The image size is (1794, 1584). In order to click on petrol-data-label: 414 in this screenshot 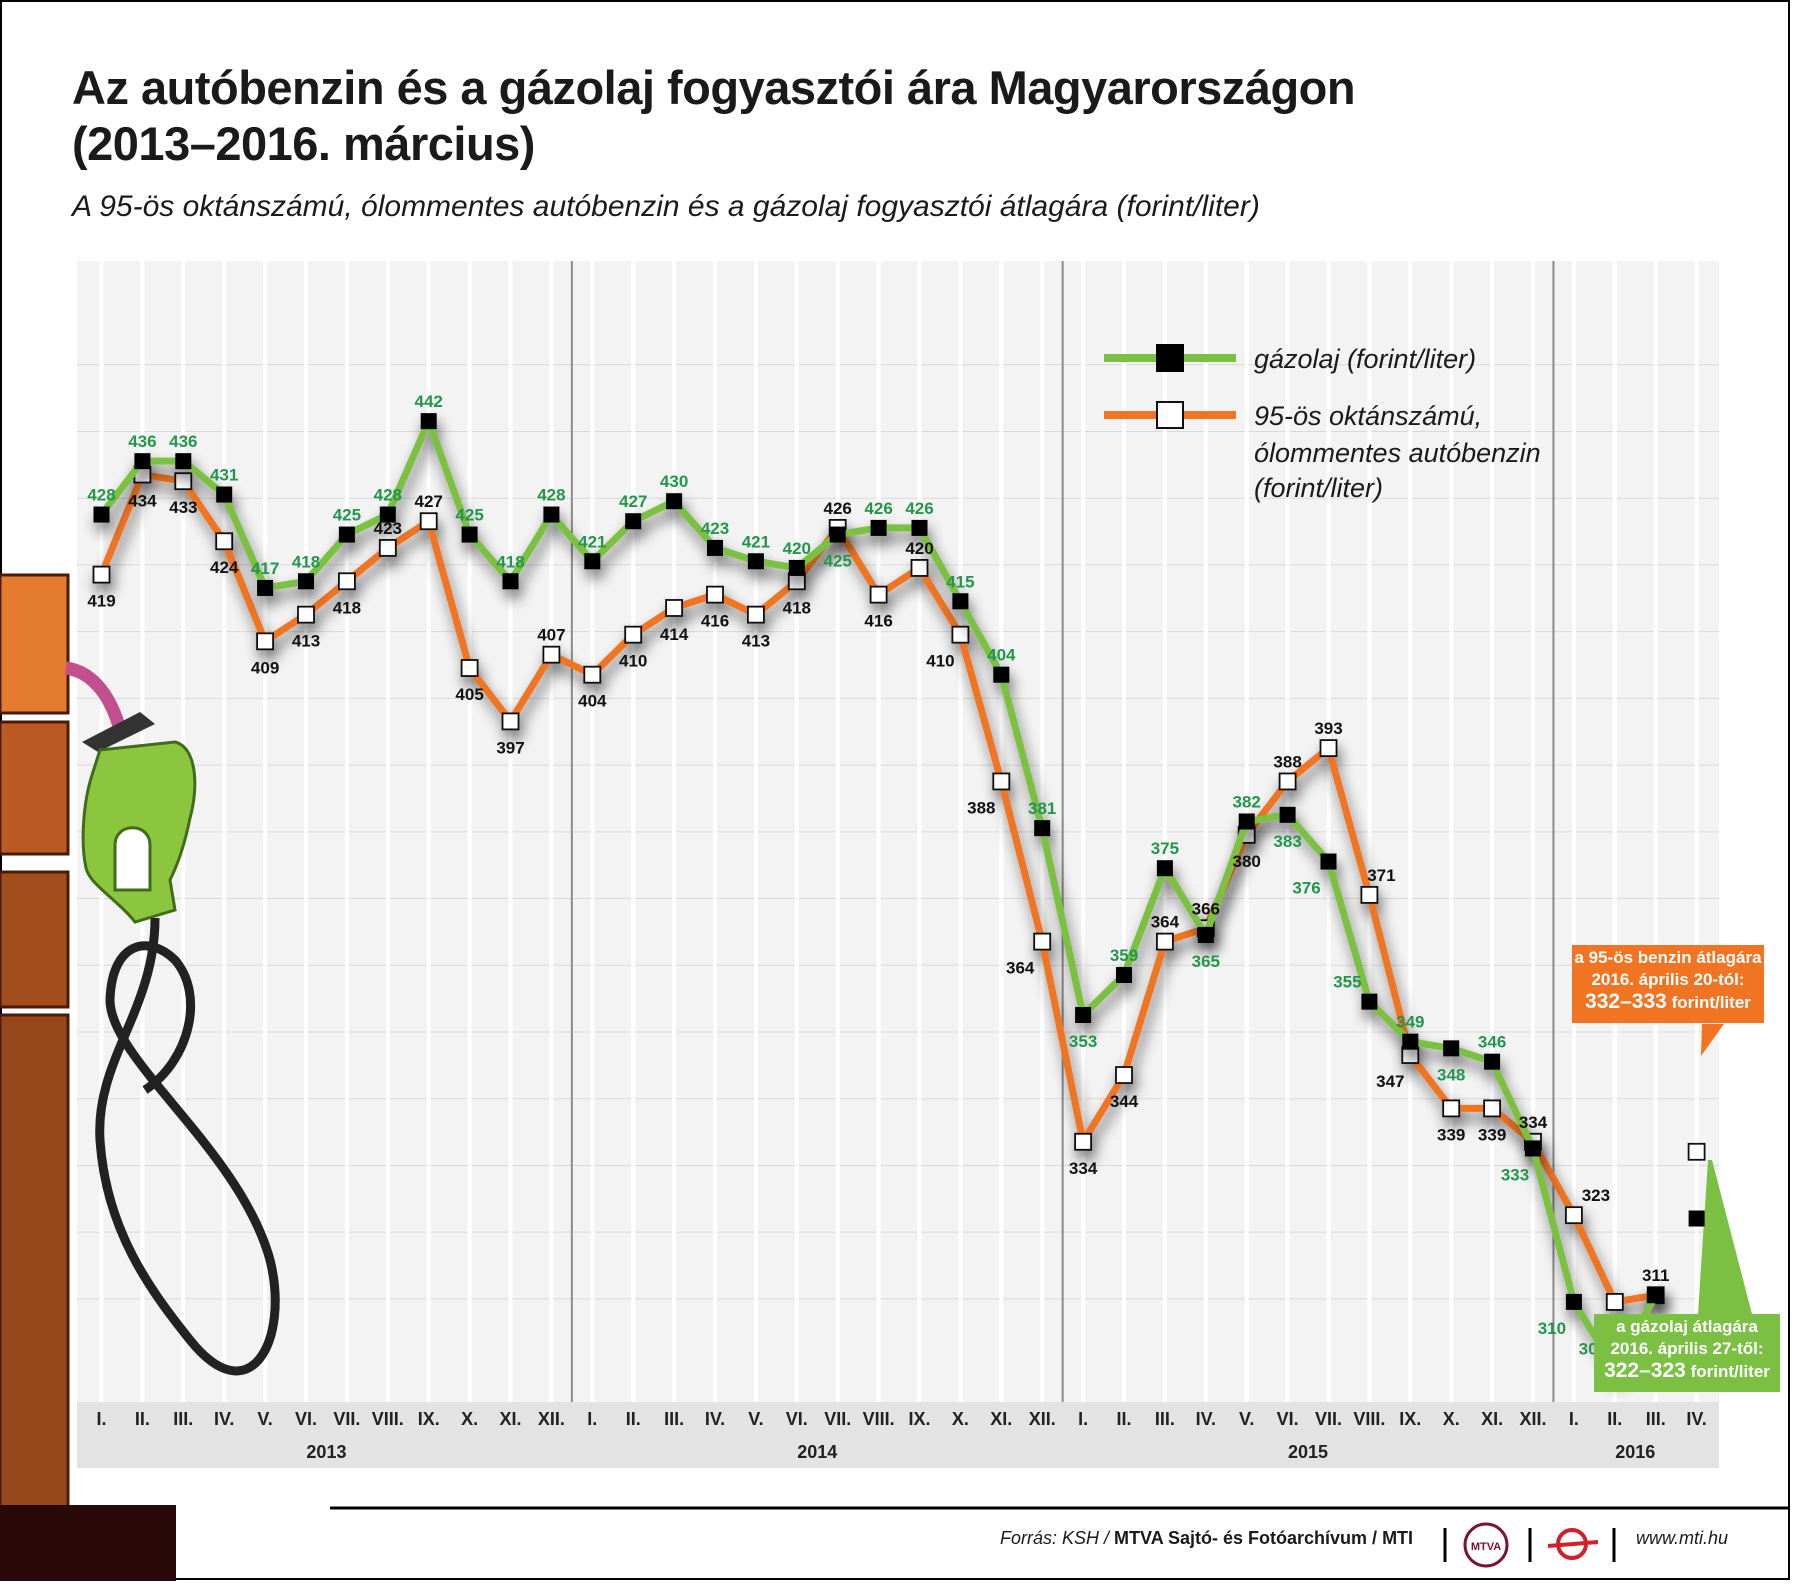, I will do `click(674, 634)`.